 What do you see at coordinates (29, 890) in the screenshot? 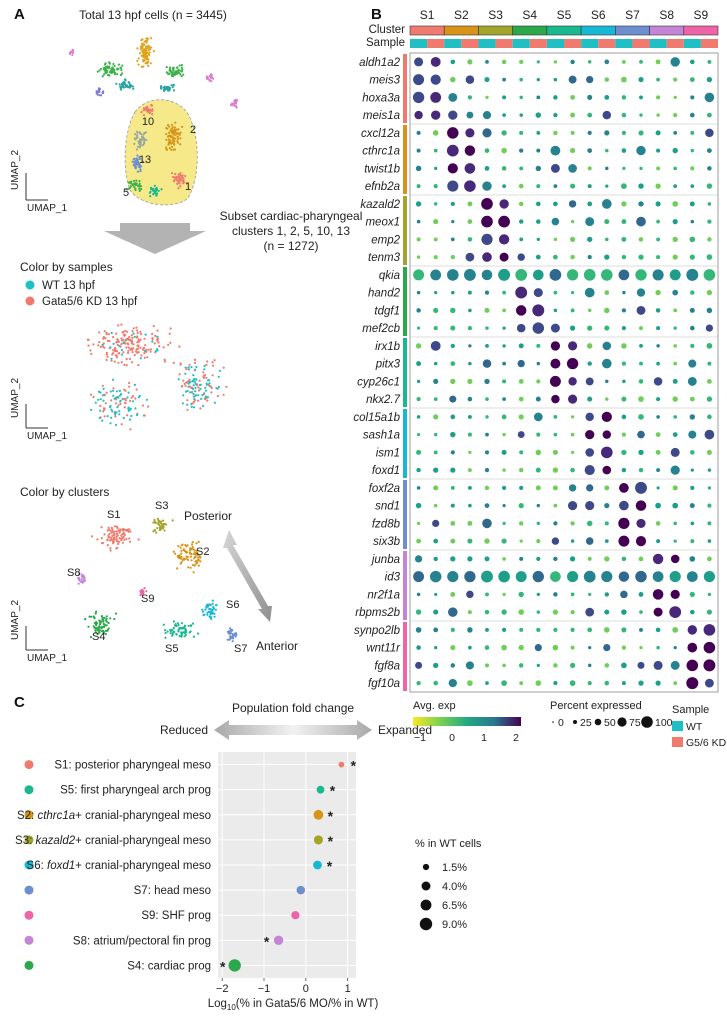
I see `category-dot` at bounding box center [29, 890].